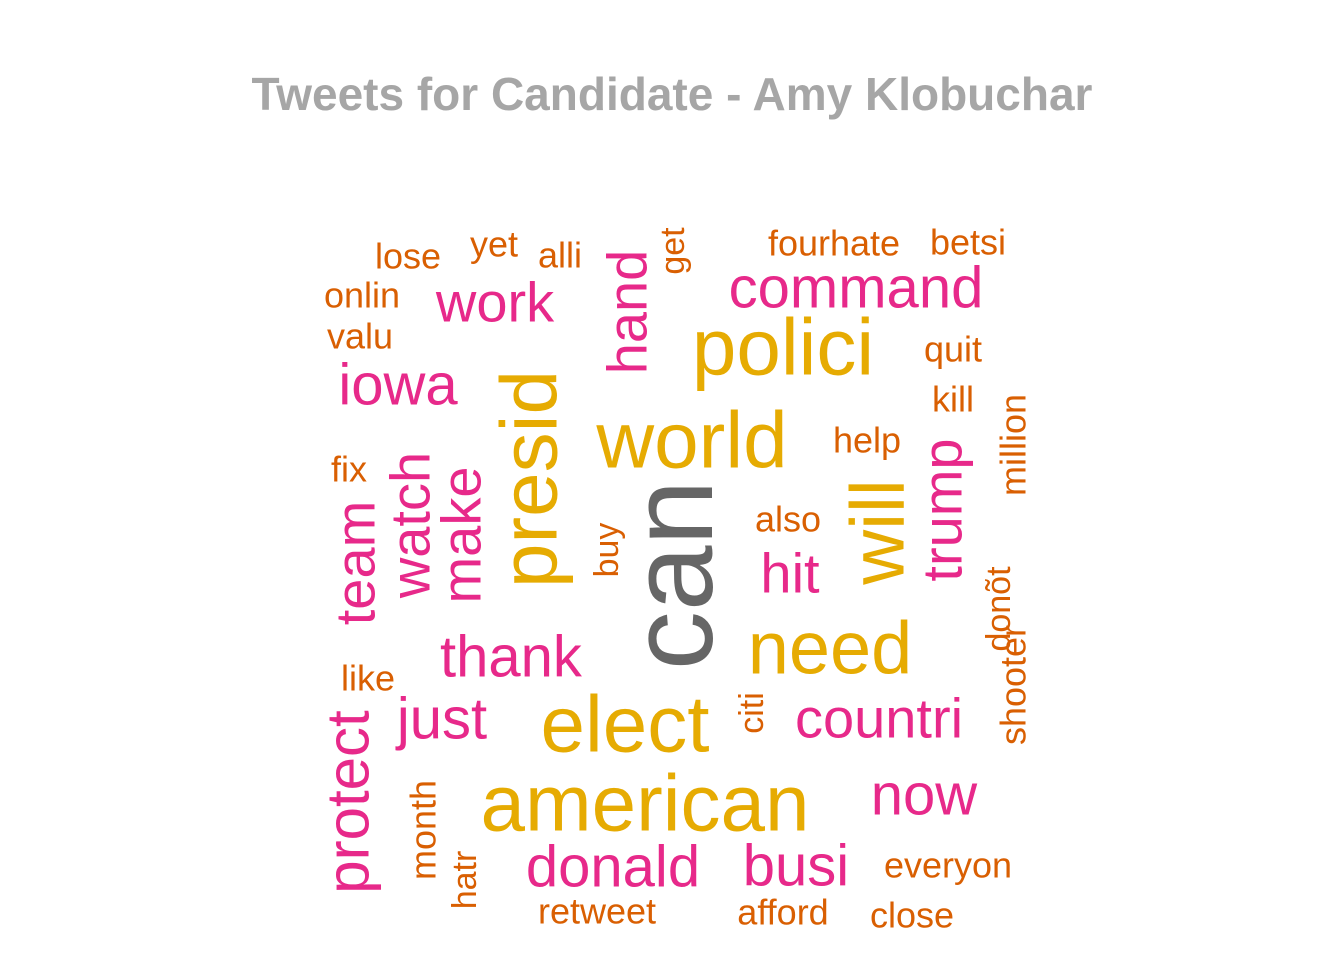  Describe the element at coordinates (511, 657) in the screenshot. I see `word-thank: thank` at that location.